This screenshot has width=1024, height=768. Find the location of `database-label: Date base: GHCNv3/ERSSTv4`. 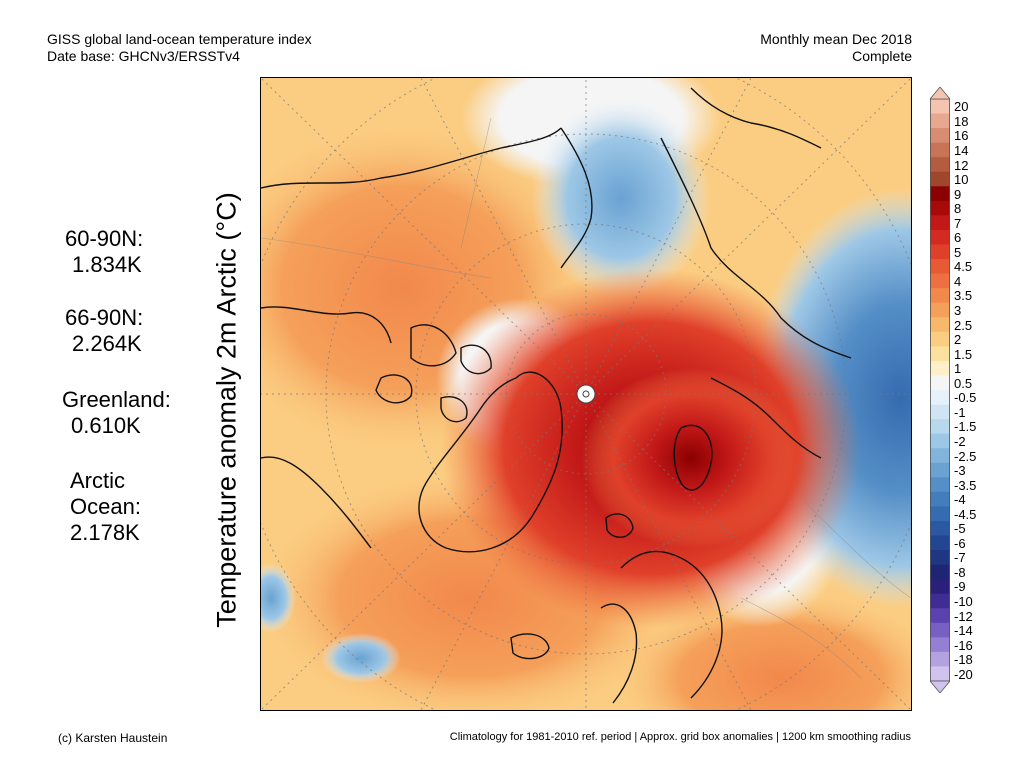

database-label: Date base: GHCNv3/ERSSTv4 is located at coordinates (143, 56).